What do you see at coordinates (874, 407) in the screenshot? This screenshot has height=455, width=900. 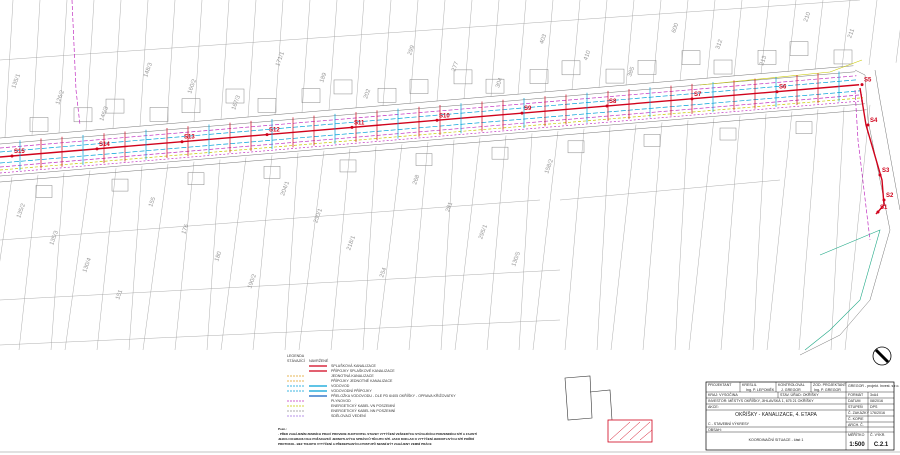 I see `stupen-value: DPS` at bounding box center [874, 407].